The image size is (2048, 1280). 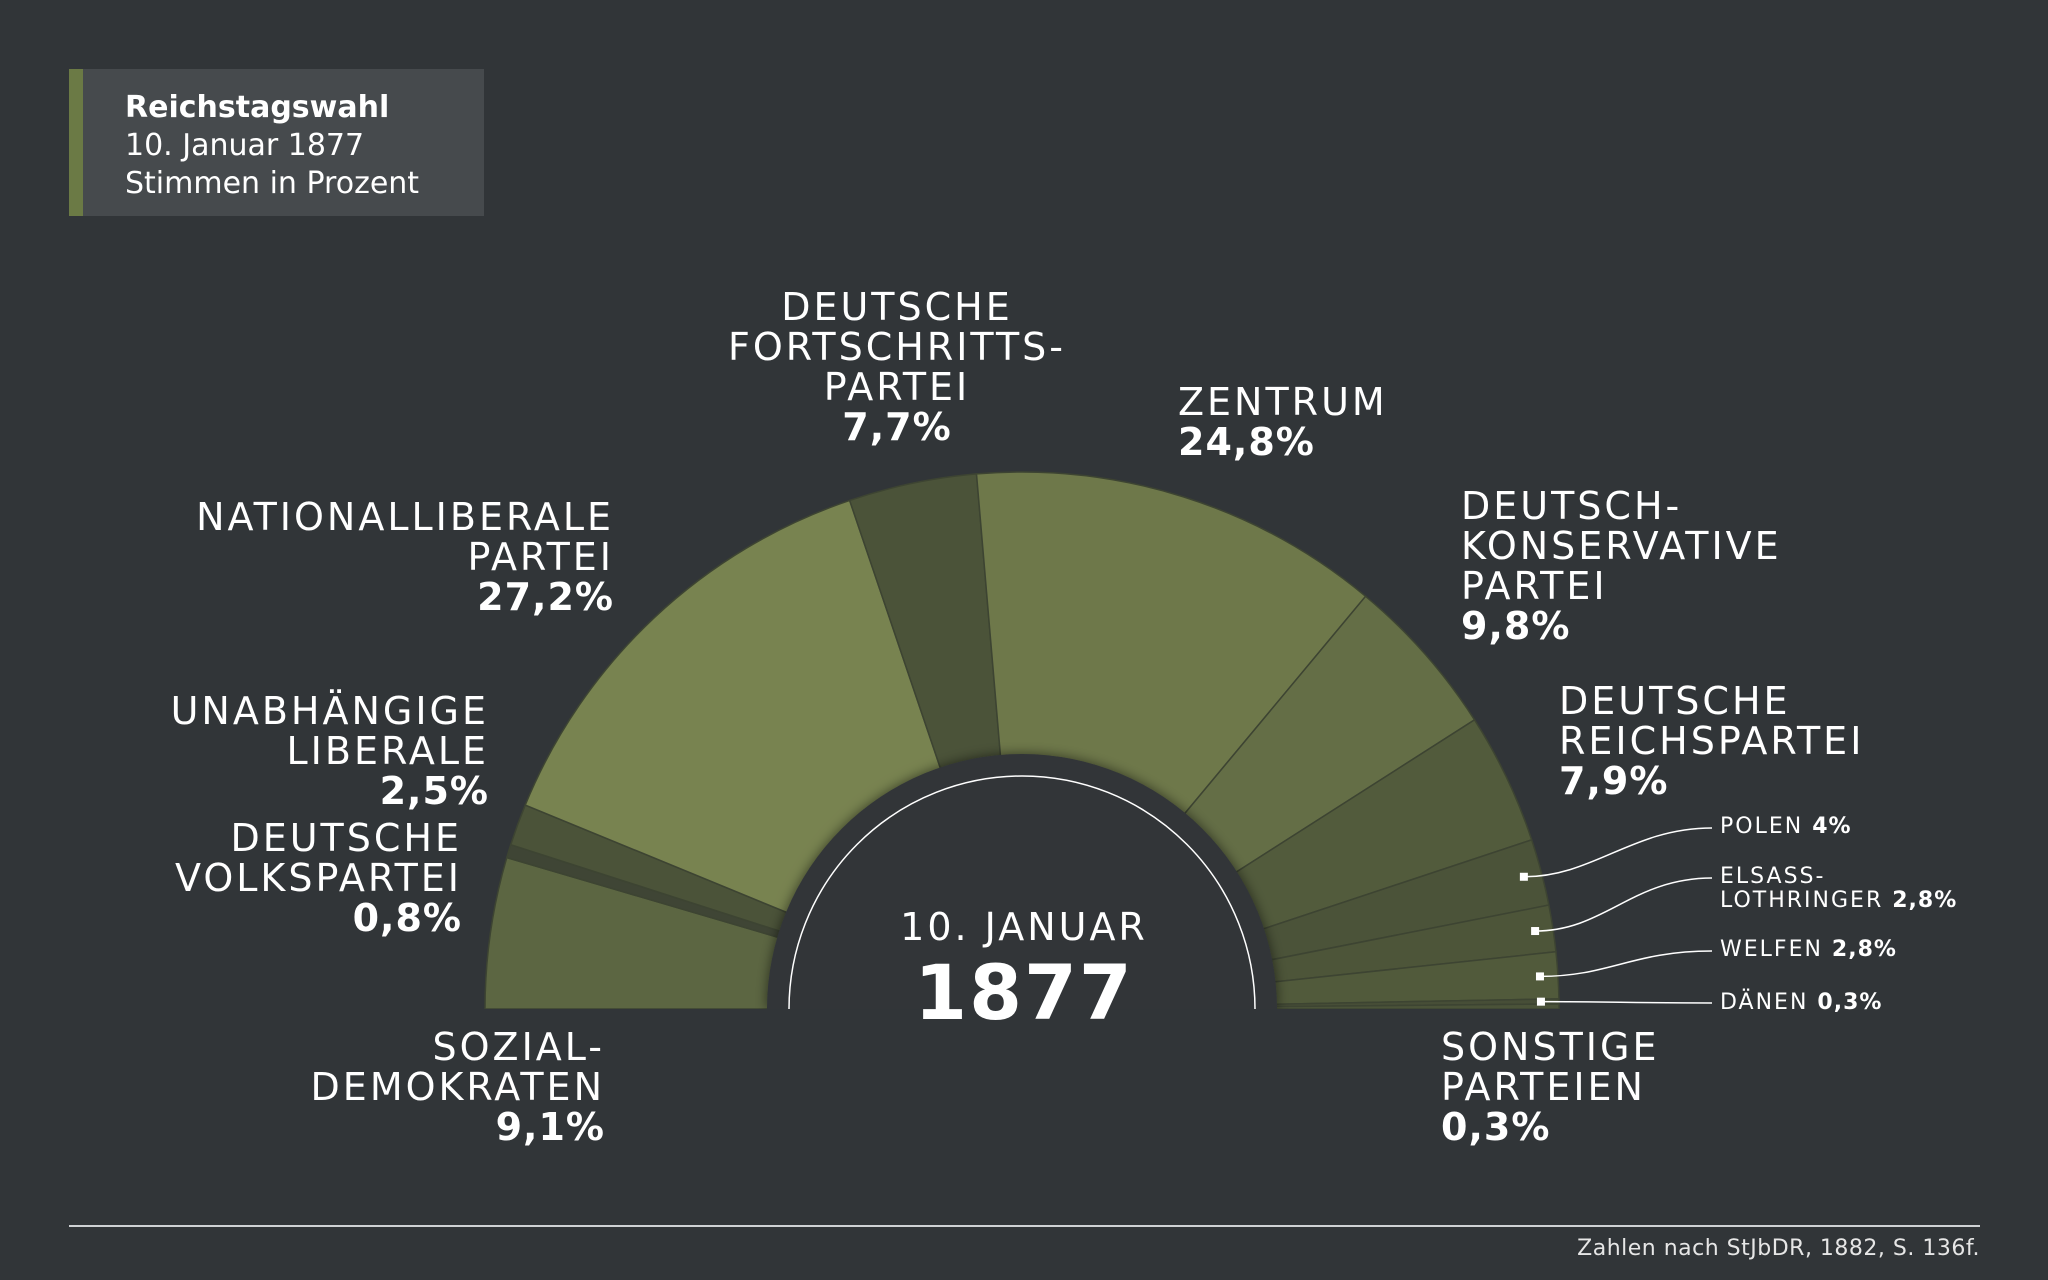 I want to click on slice-name-line: NATIONALLIBERALE, so click(x=405, y=517).